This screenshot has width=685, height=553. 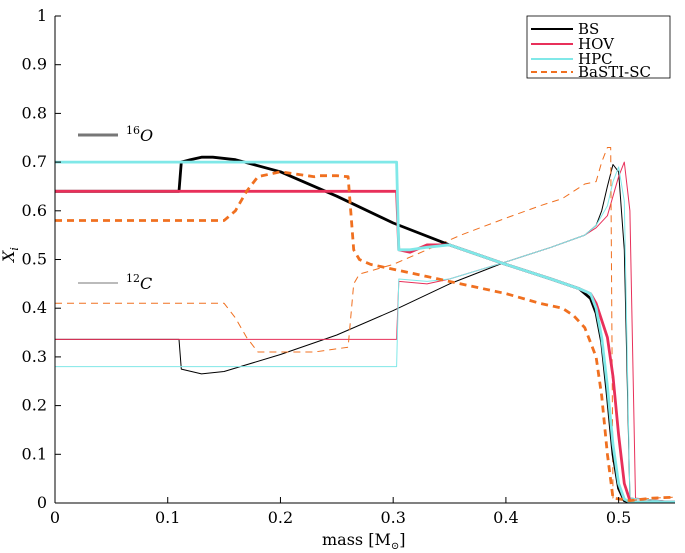 I want to click on y-axis-label: Xi, so click(x=10, y=255).